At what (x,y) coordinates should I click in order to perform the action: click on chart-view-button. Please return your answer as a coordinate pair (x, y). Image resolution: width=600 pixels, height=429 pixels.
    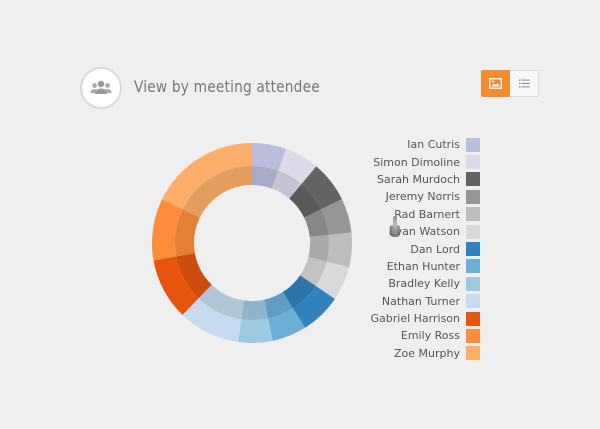
    Looking at the image, I should click on (495, 83).